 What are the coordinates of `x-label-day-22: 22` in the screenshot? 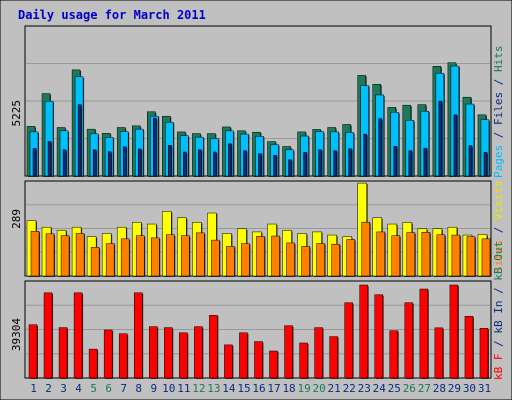 It's located at (349, 388).